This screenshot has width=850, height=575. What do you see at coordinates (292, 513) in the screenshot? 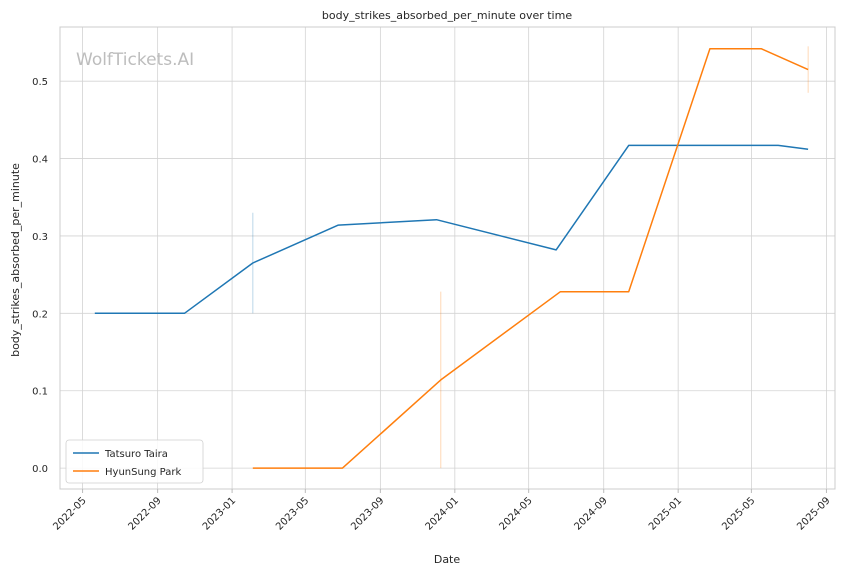
I see `x-tick-label: 2023-05` at bounding box center [292, 513].